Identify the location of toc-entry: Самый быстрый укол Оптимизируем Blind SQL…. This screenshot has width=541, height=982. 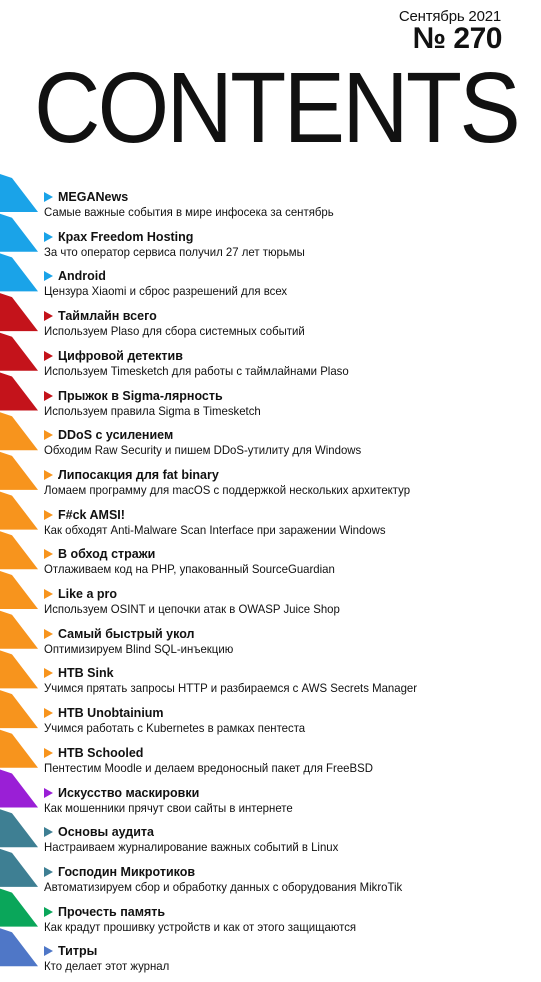
(284, 645).